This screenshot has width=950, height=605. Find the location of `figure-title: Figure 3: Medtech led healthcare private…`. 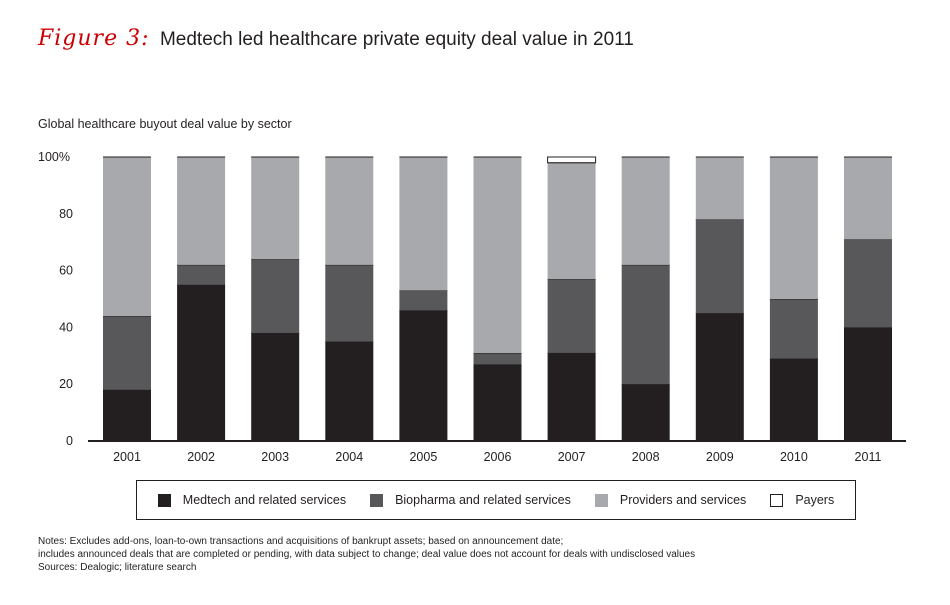

figure-title: Figure 3: Medtech led healthcare private… is located at coordinates (336, 38).